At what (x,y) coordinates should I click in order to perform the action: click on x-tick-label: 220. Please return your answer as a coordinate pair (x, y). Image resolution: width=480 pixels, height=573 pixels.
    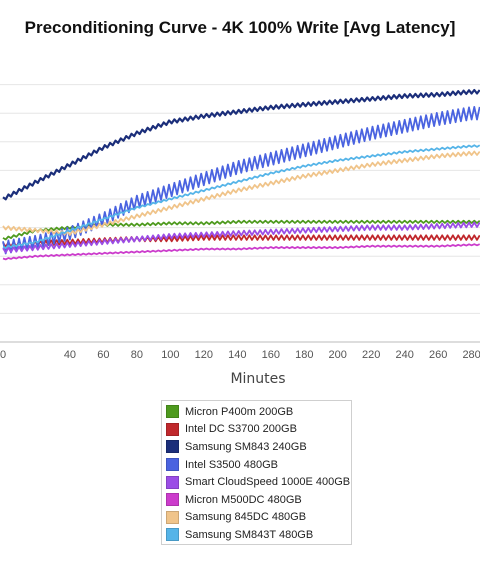
    Looking at the image, I should click on (371, 355).